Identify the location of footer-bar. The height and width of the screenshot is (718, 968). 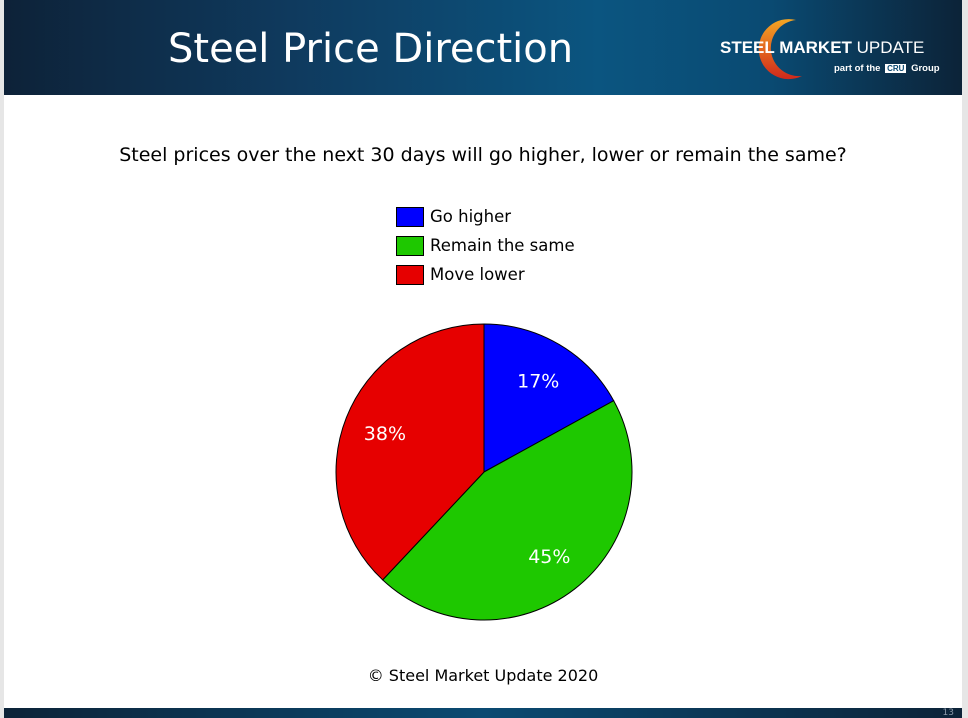
(483, 713).